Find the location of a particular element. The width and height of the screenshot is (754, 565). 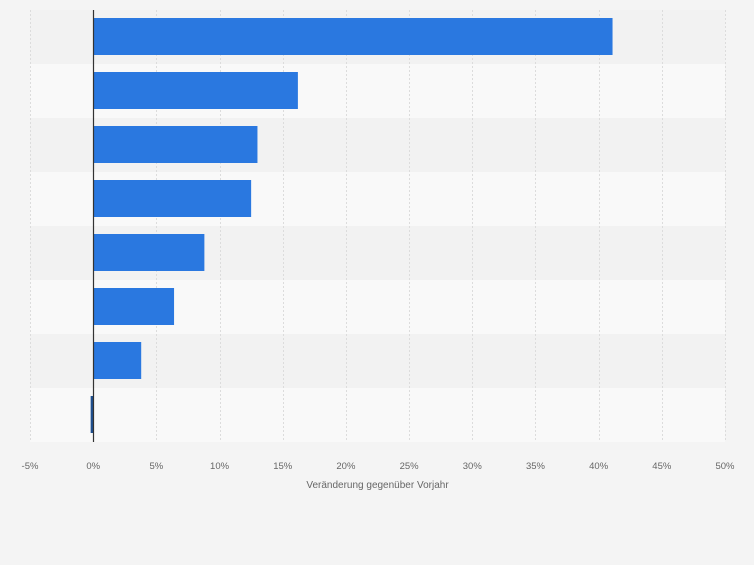

x-axis-ticks: -5% 0% 5% 10% 15% 20% 25% 30% 35% 40% 45% 50% is located at coordinates (379, 466).